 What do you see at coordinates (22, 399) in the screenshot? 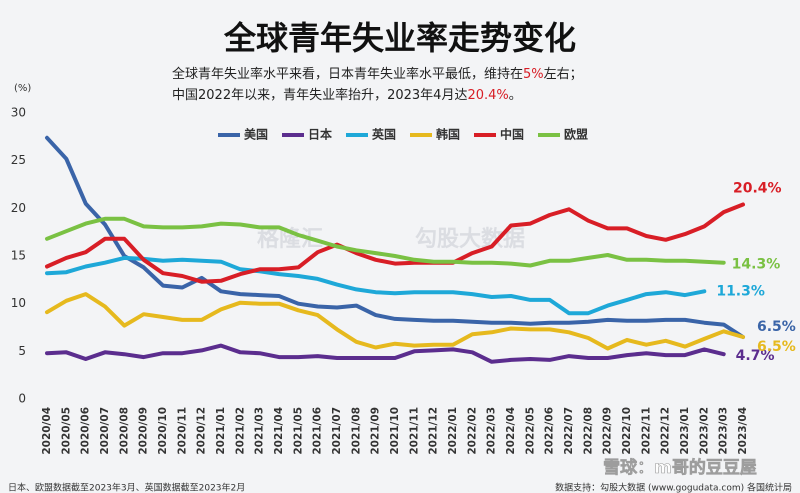
I see `y-tick-label: 0` at bounding box center [22, 399].